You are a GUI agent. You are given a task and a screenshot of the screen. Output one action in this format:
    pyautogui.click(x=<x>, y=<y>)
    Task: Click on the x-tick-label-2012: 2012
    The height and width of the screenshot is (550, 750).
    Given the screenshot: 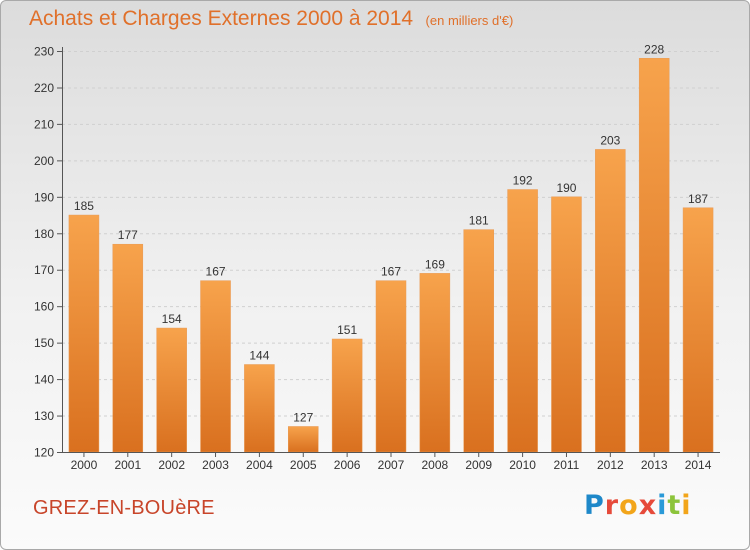 What is the action you would take?
    pyautogui.click(x=610, y=465)
    